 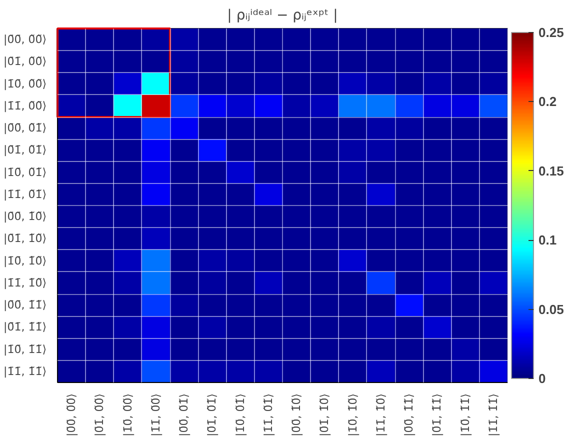 I want to click on y-tick-label: |1̄0̄, 0̃1̃⟩, so click(x=25, y=172).